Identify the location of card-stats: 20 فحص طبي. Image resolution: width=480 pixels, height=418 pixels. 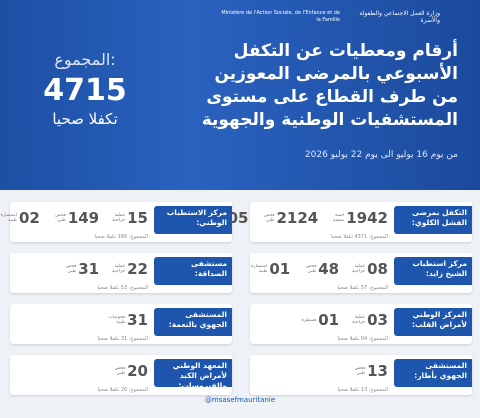
(81, 371).